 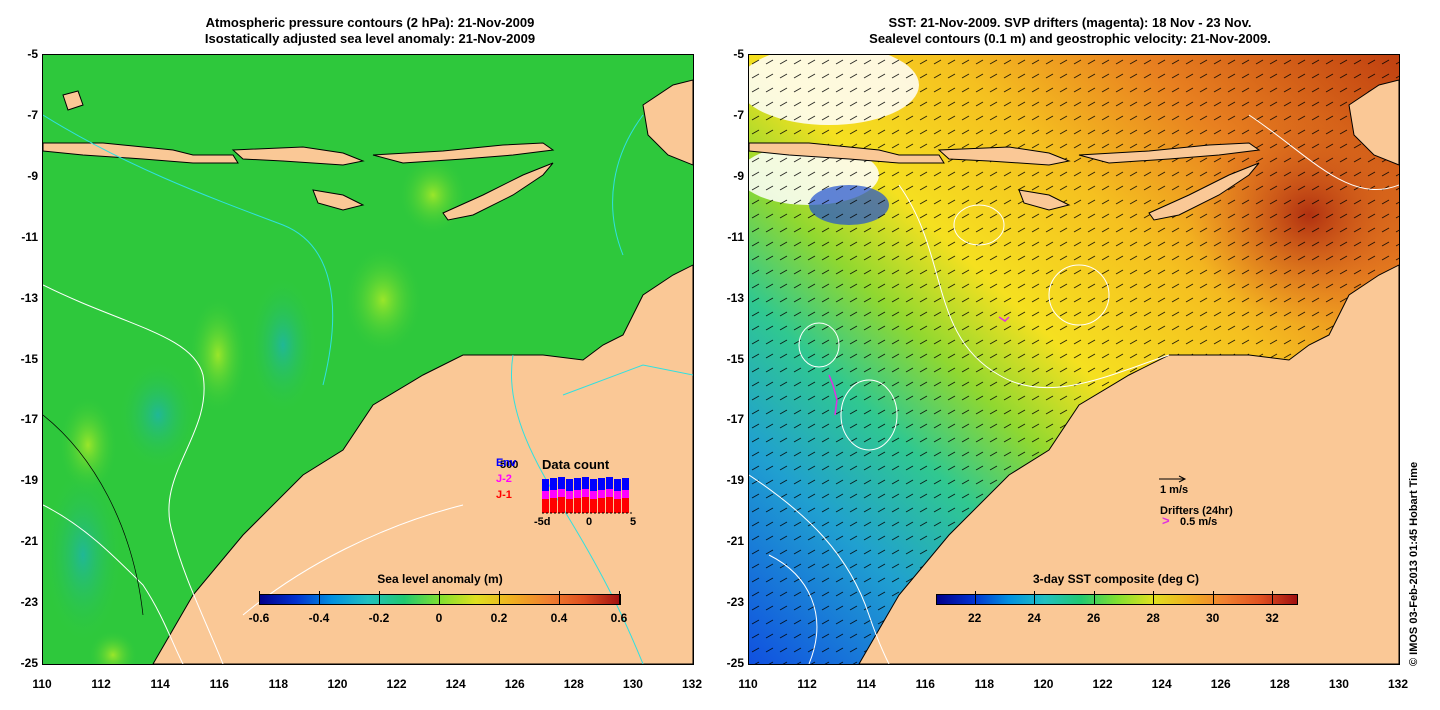 What do you see at coordinates (158, 415) in the screenshot?
I see `sla-low-blob` at bounding box center [158, 415].